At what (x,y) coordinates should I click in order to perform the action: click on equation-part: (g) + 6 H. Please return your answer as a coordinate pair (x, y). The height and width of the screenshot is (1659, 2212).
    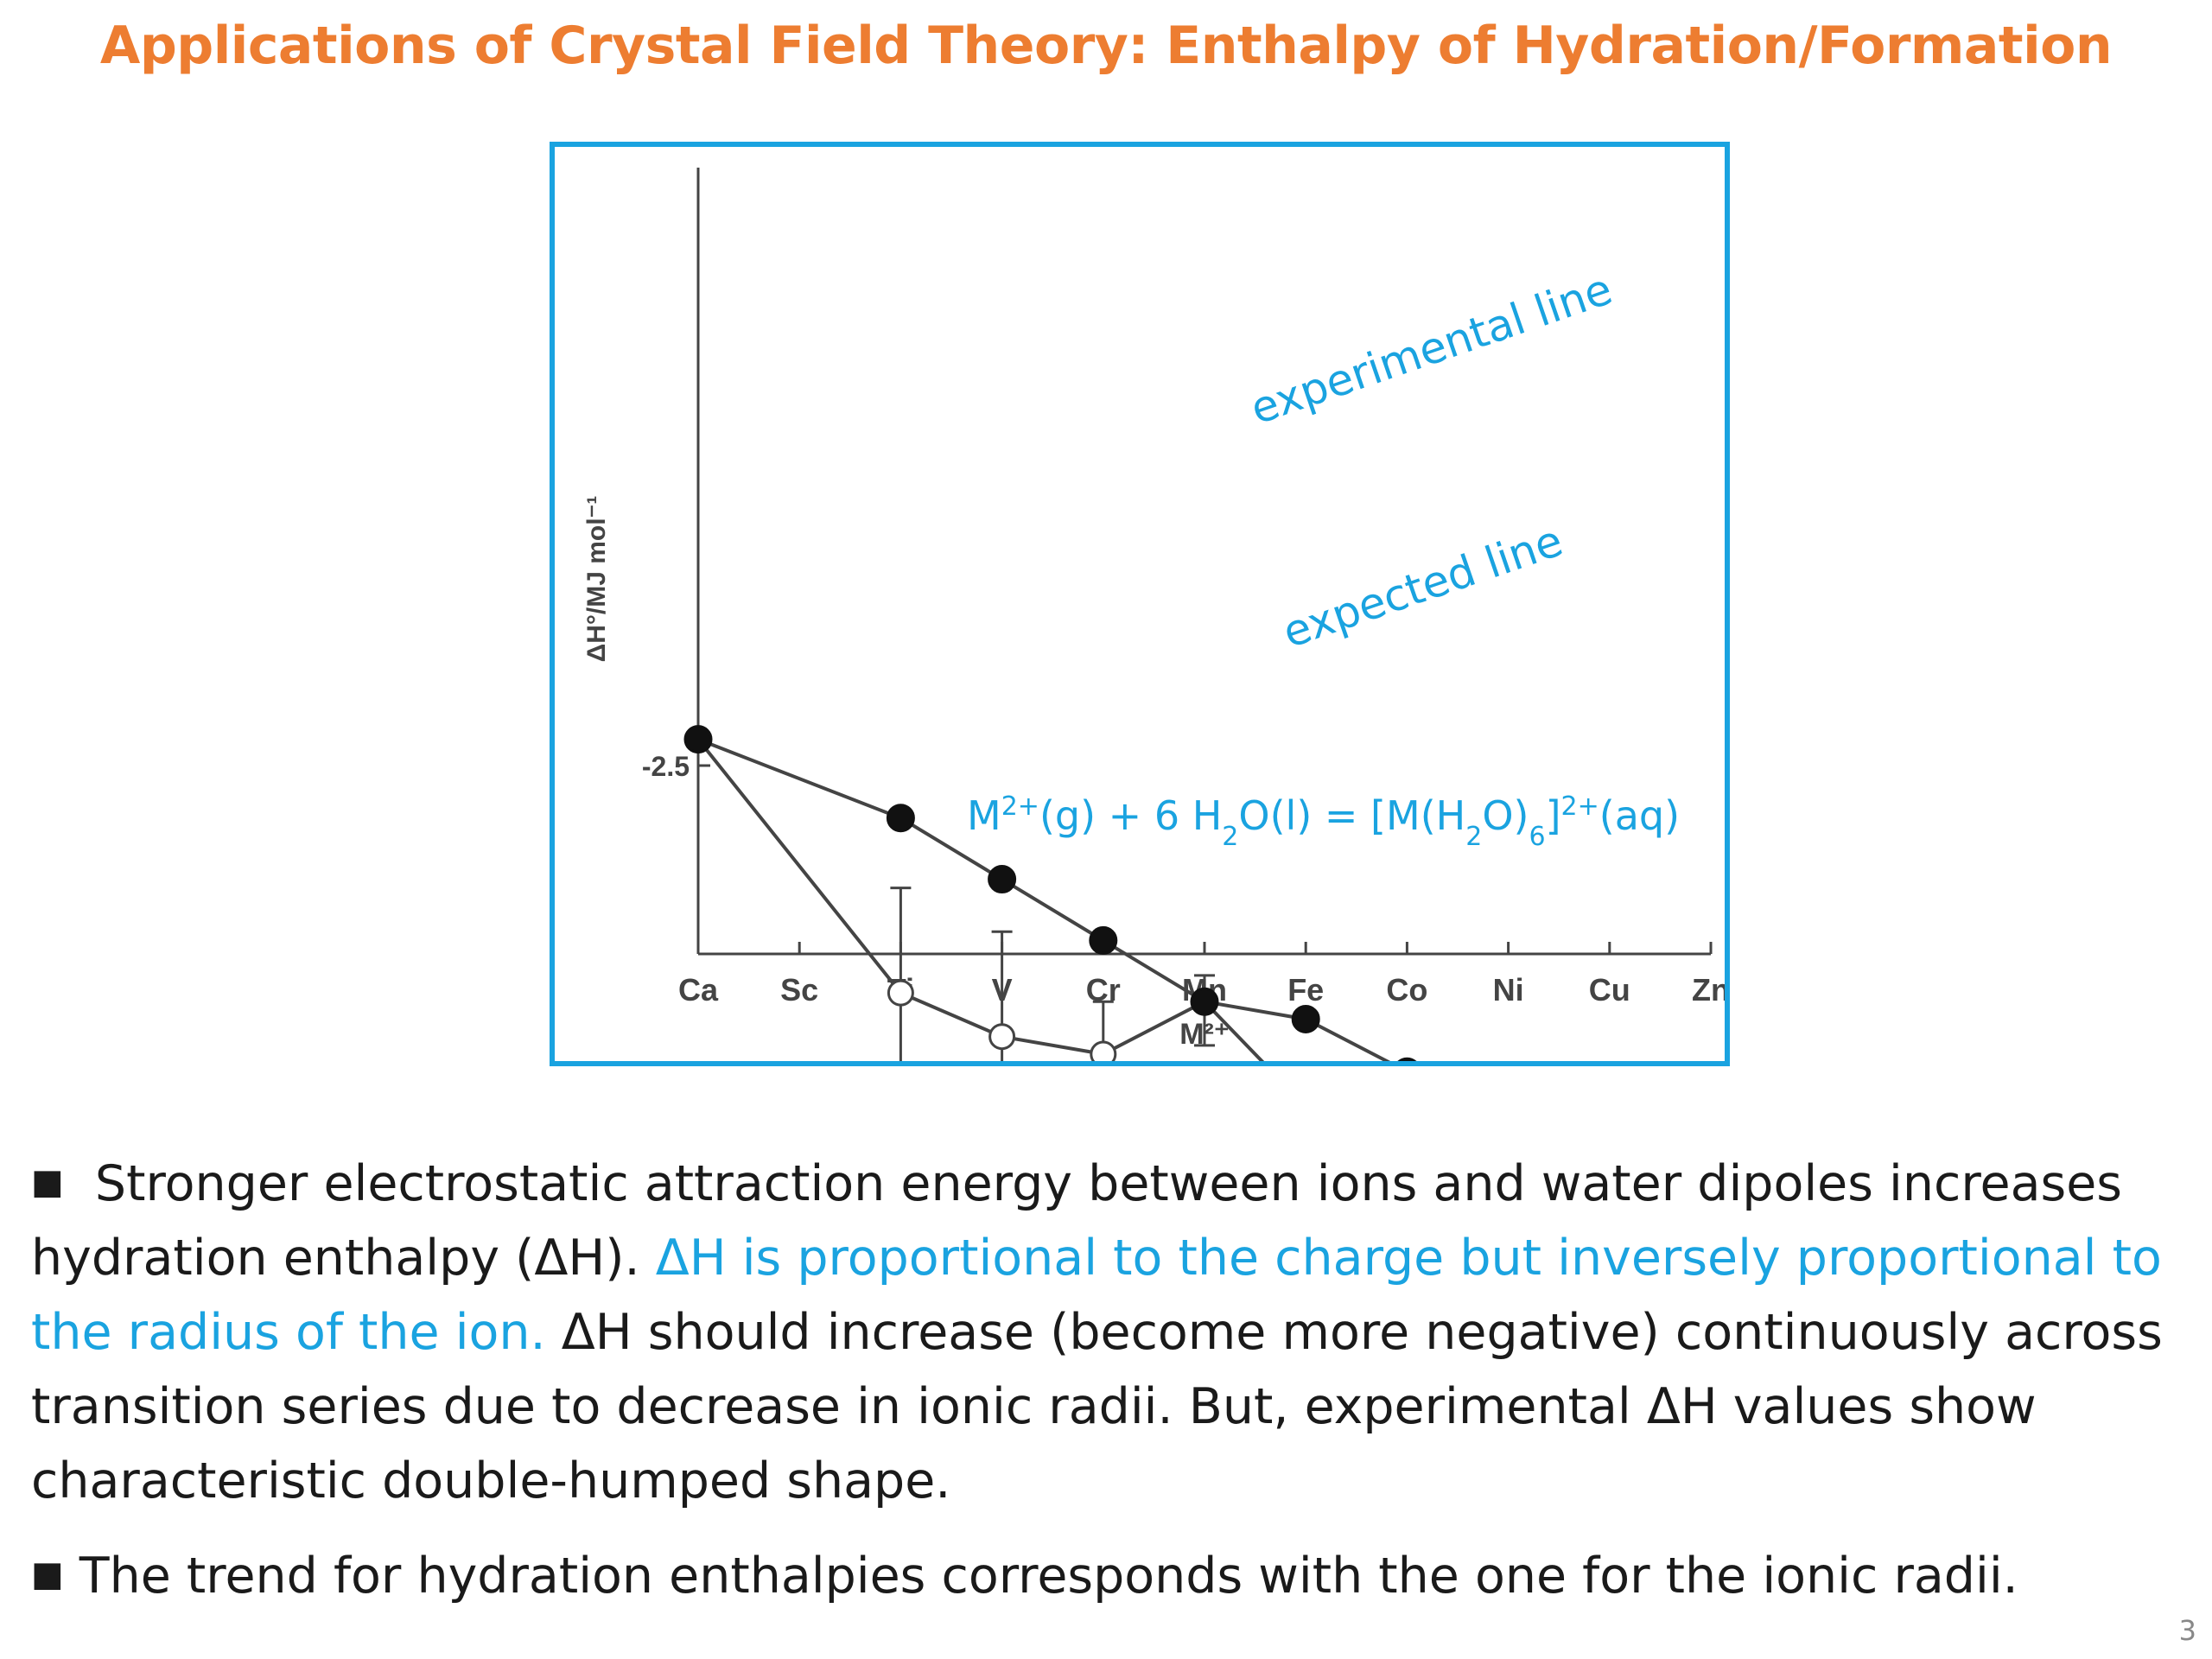
    Looking at the image, I should click on (1130, 815).